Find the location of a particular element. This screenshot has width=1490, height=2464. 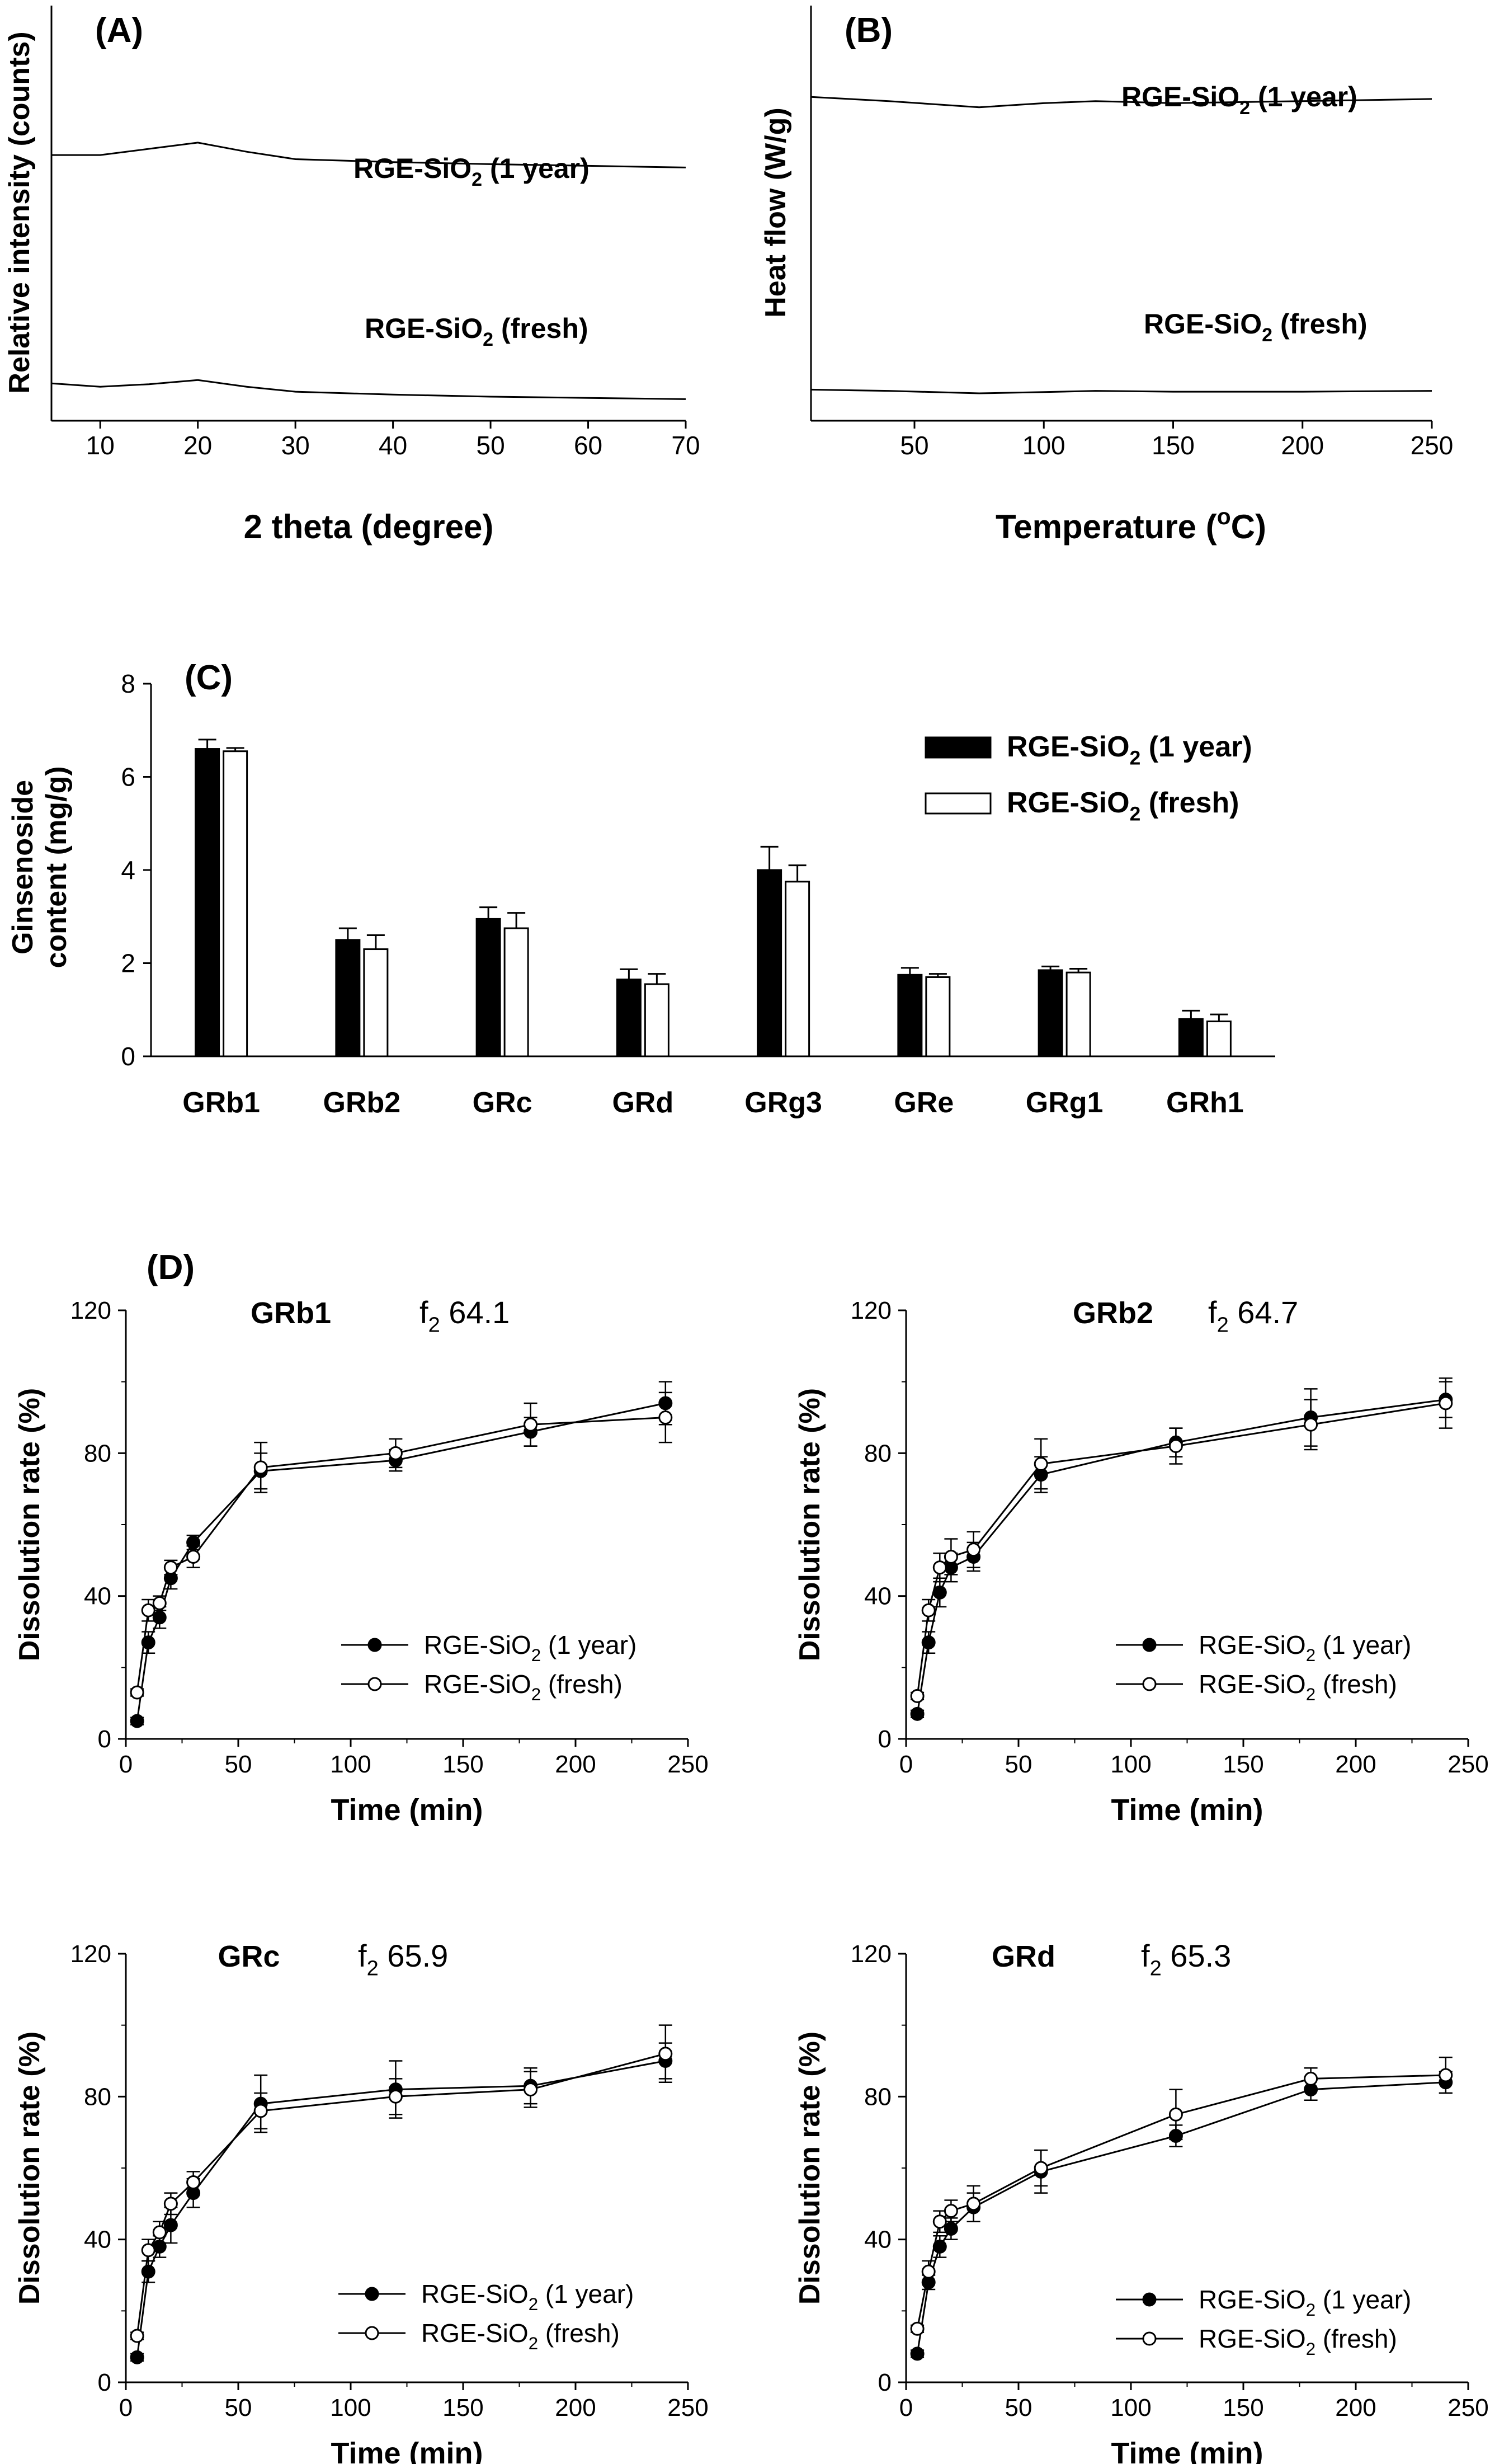

d-x-label: Time (min) is located at coordinates (1187, 1810).